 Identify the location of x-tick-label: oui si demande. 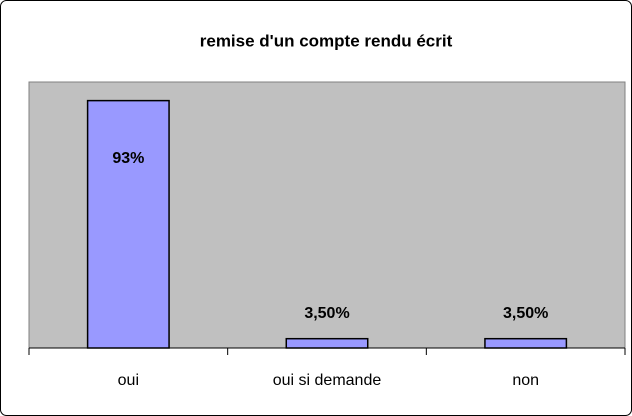
(327, 380).